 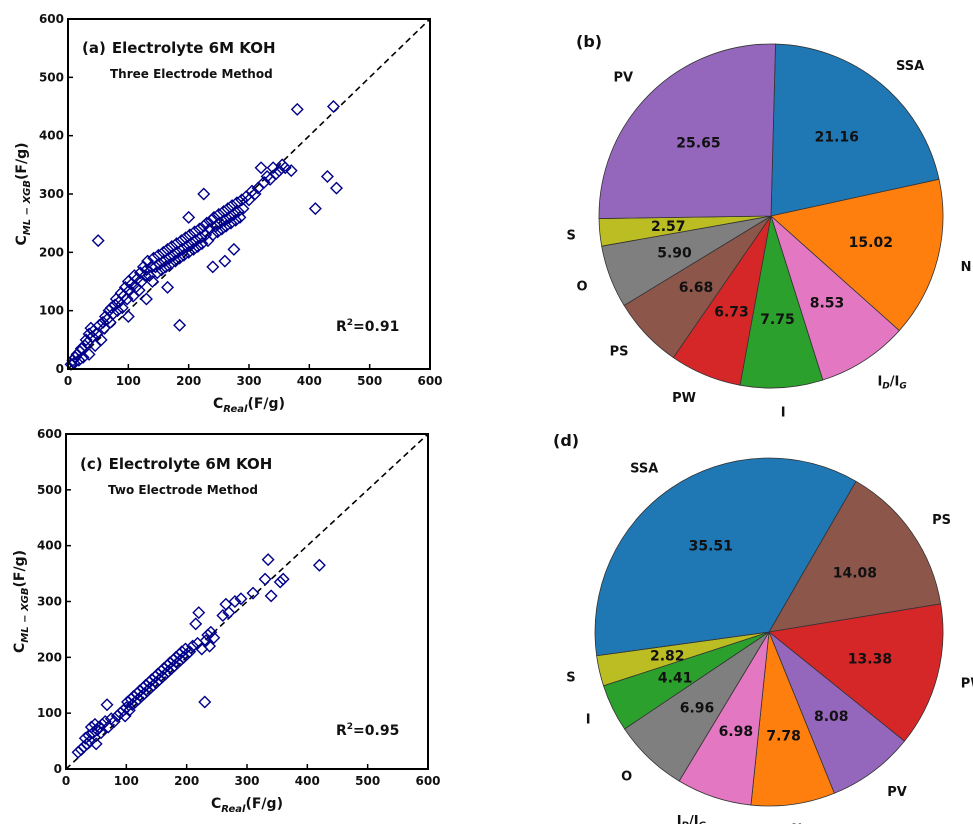 What do you see at coordinates (582, 286) in the screenshot?
I see `slice-label-main: O` at bounding box center [582, 286].